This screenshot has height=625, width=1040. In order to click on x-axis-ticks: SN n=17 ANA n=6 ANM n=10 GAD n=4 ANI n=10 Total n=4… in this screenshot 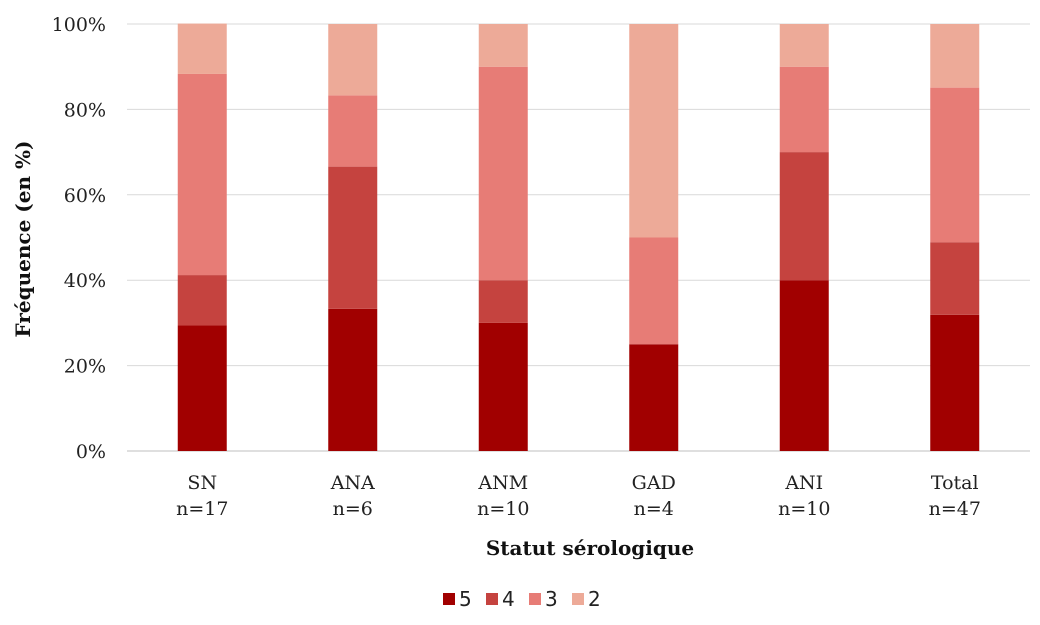, I will do `click(578, 496)`.